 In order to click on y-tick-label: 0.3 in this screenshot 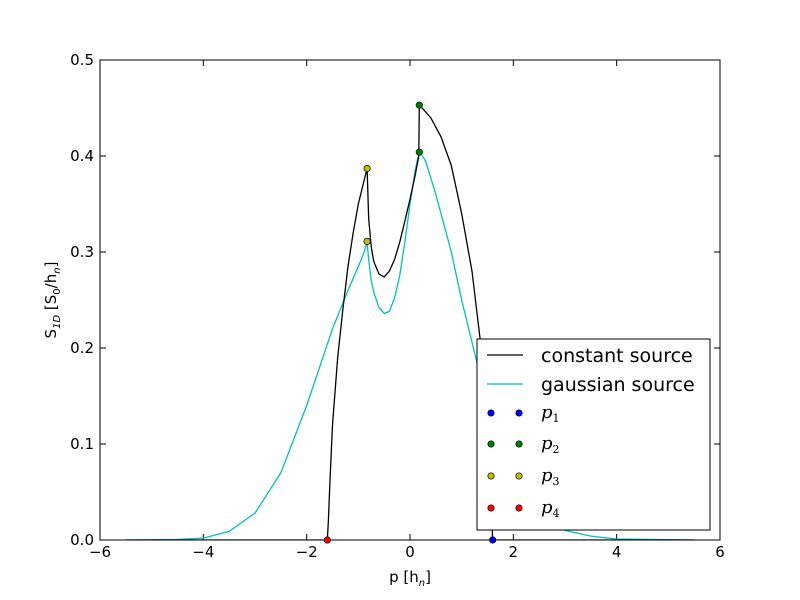, I will do `click(82, 252)`.